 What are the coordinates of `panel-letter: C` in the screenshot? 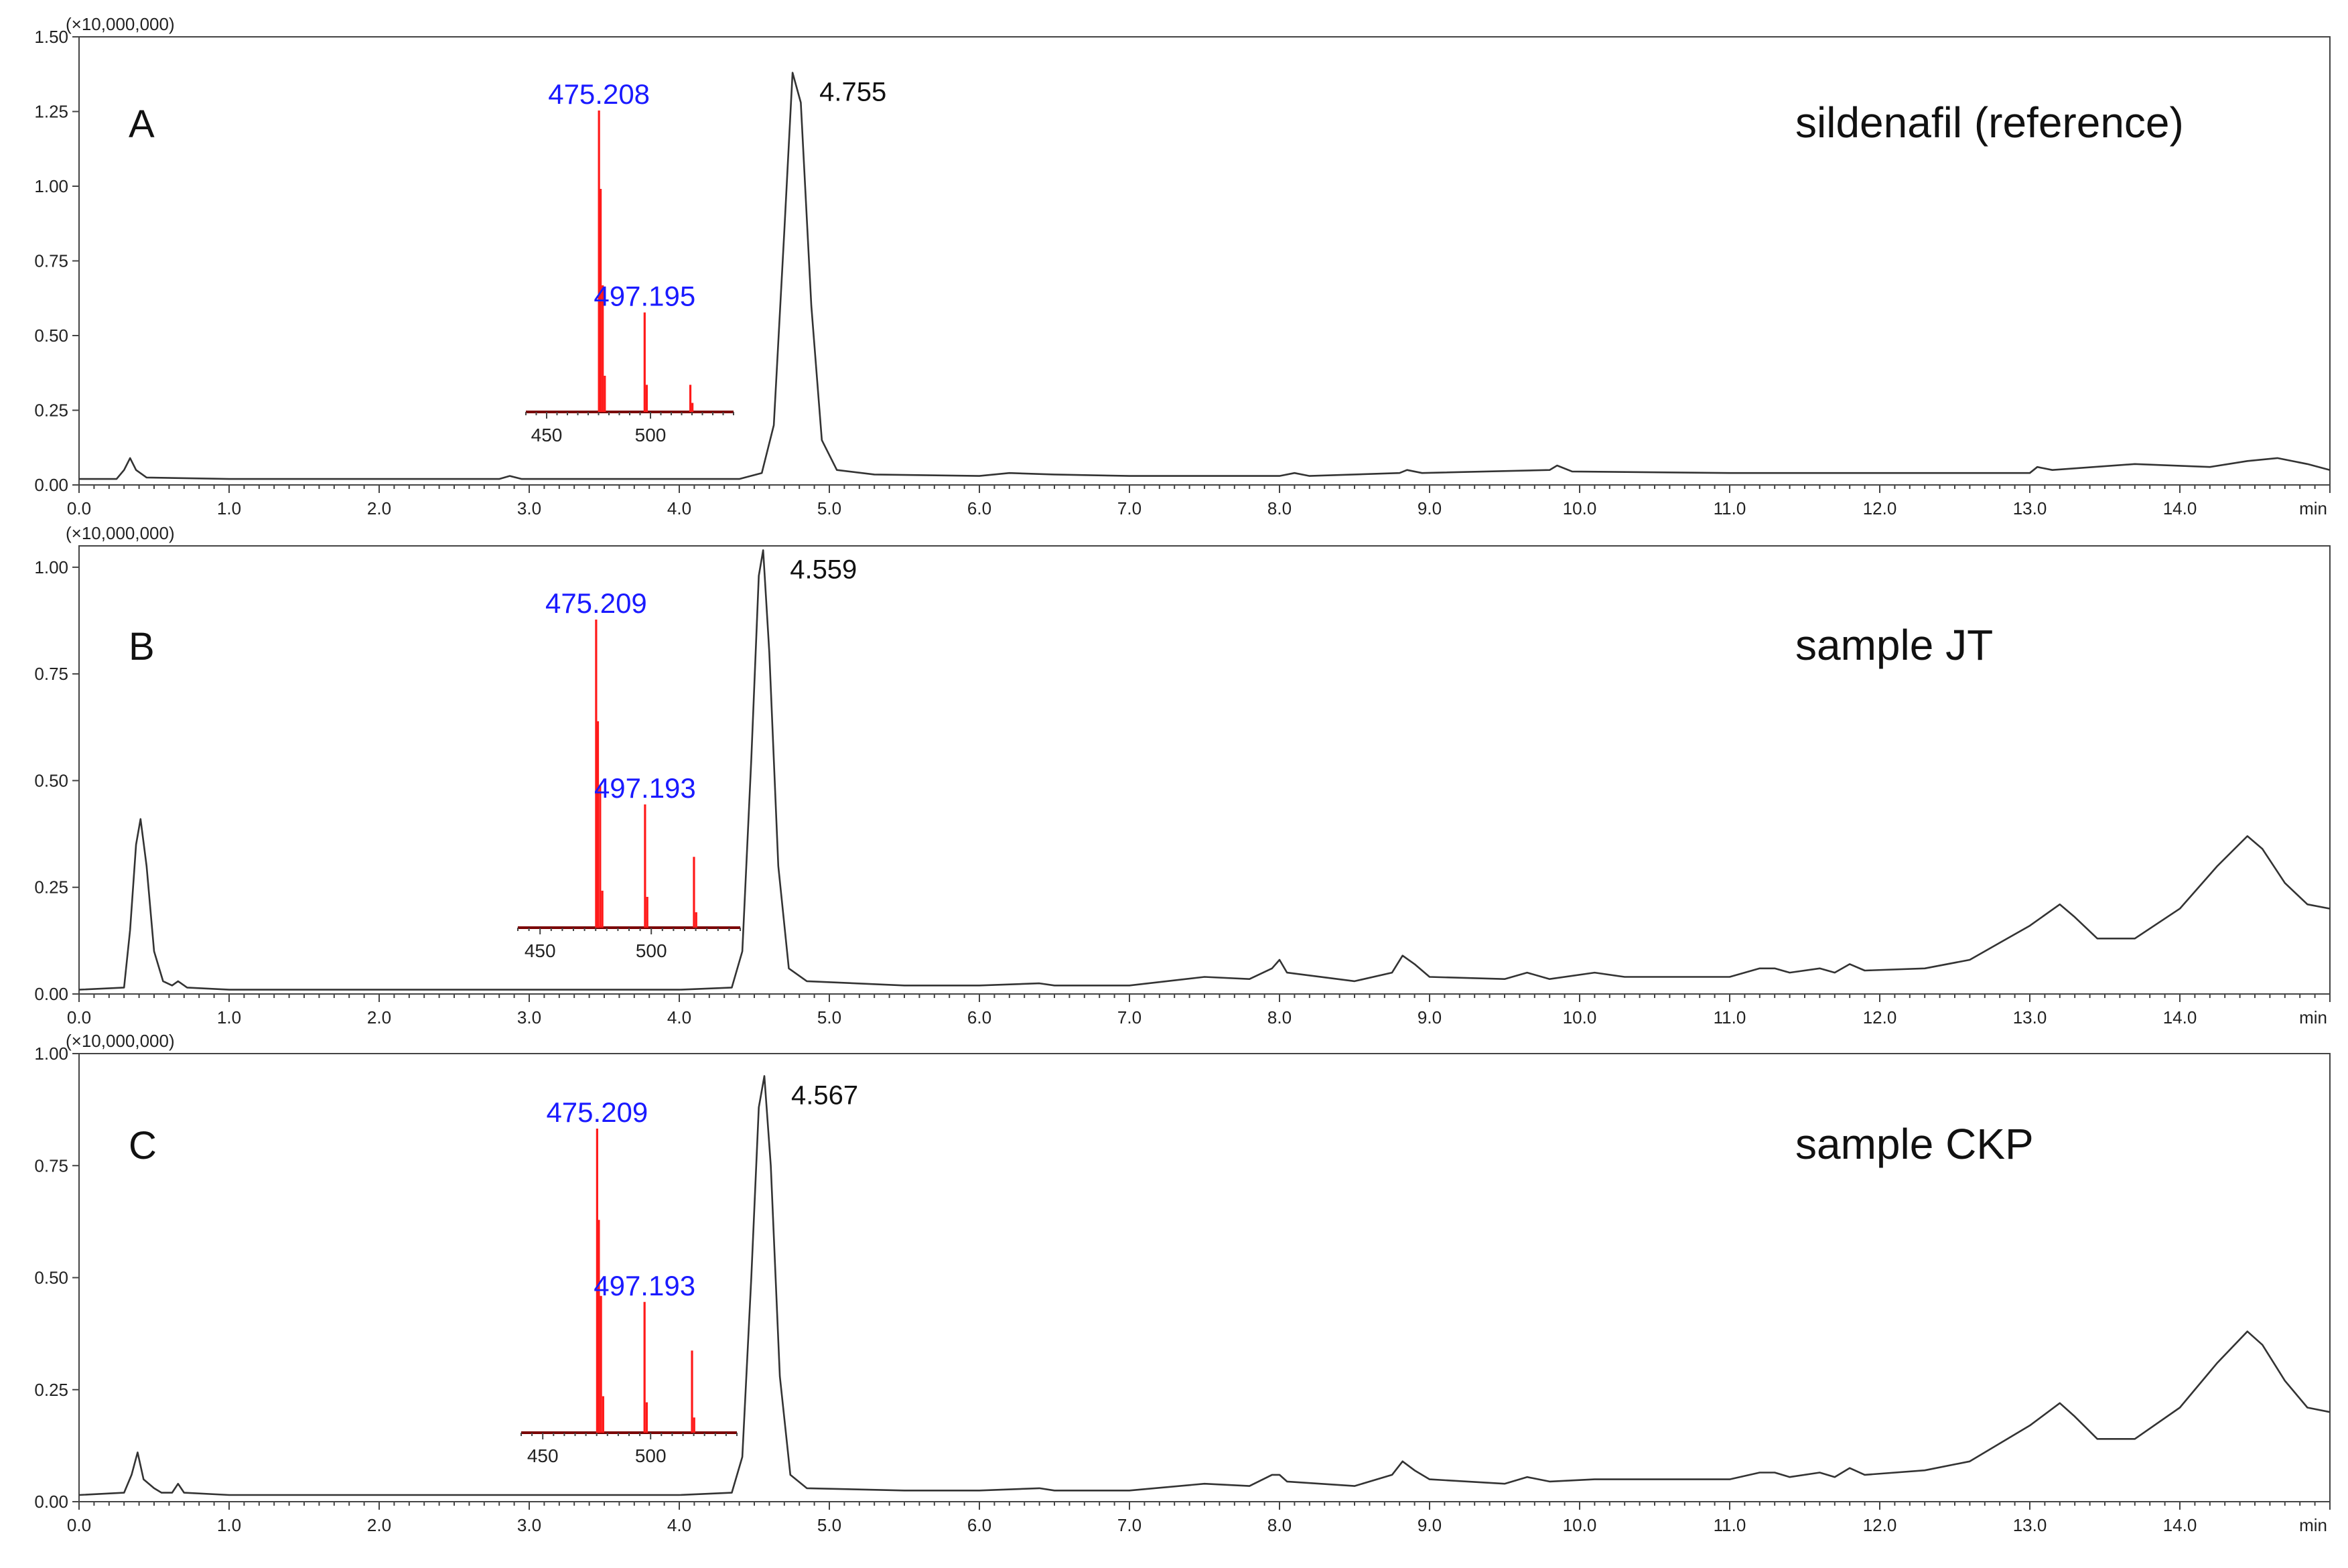 It's located at (143, 1145).